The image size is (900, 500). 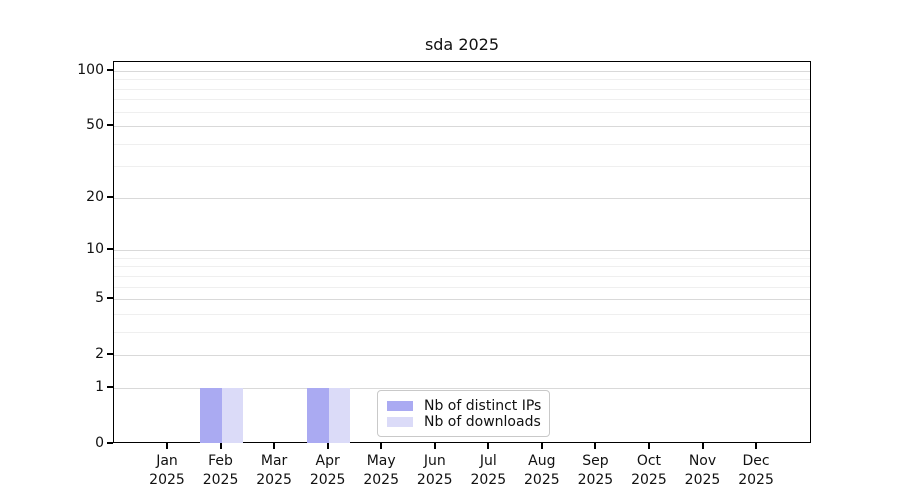 I want to click on x-tick-label: Jun 2025, so click(x=434, y=470).